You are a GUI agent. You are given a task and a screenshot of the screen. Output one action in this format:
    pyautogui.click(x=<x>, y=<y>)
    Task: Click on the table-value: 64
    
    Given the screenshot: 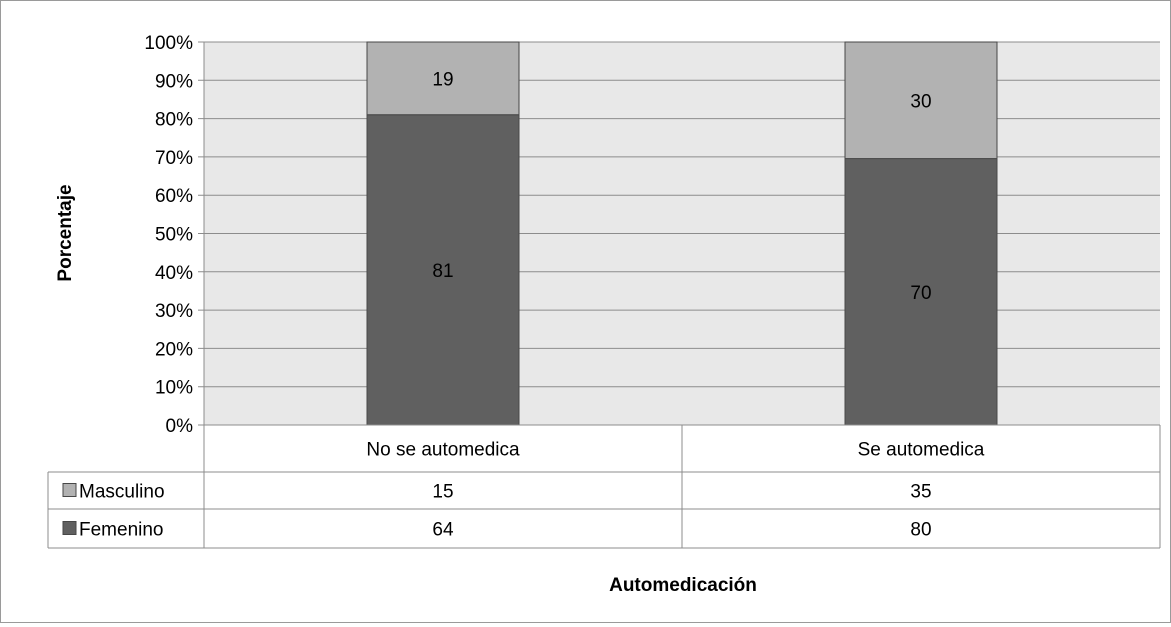 What is the action you would take?
    pyautogui.click(x=443, y=530)
    